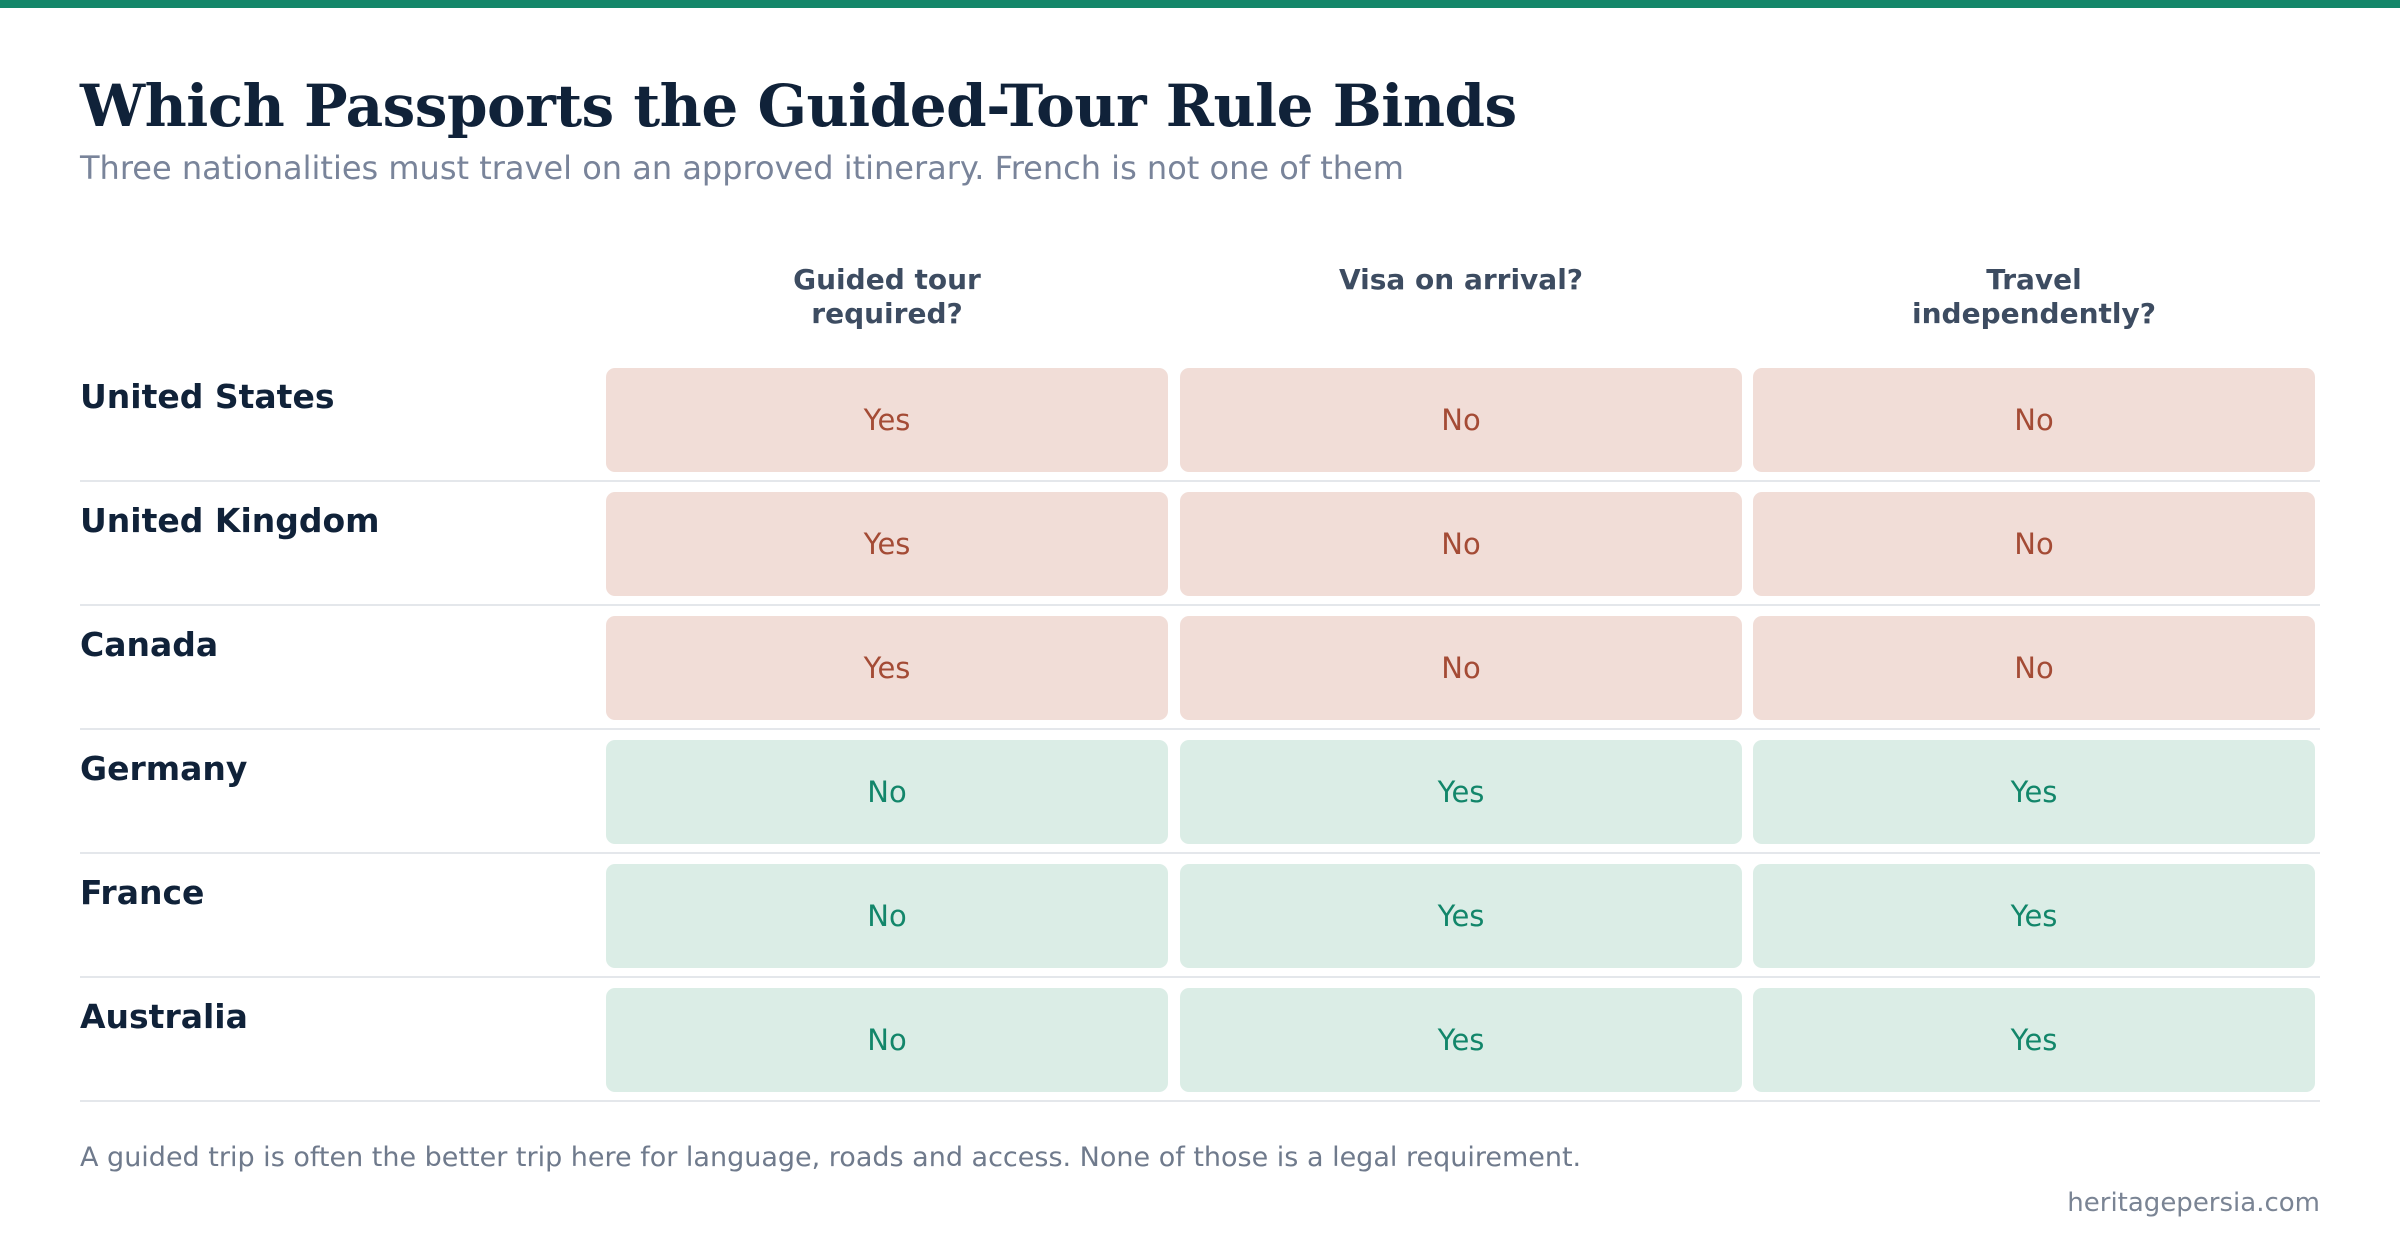 The width and height of the screenshot is (2400, 1244). I want to click on country-label: United States, so click(207, 396).